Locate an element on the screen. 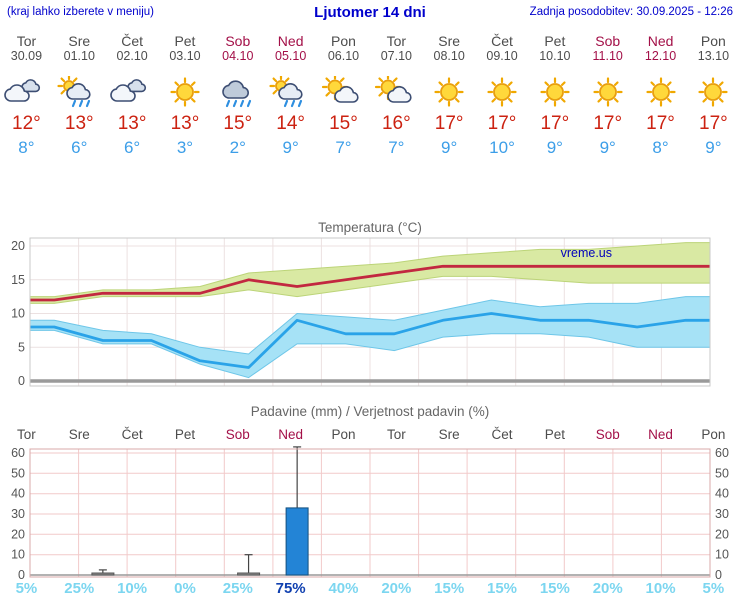 The width and height of the screenshot is (740, 600). day-date: 30.09 is located at coordinates (26, 56).